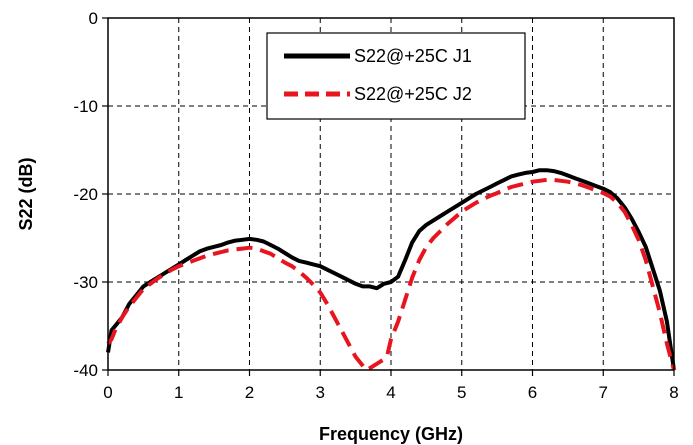 The image size is (693, 445). What do you see at coordinates (93, 18) in the screenshot?
I see `y-tick-label: 0` at bounding box center [93, 18].